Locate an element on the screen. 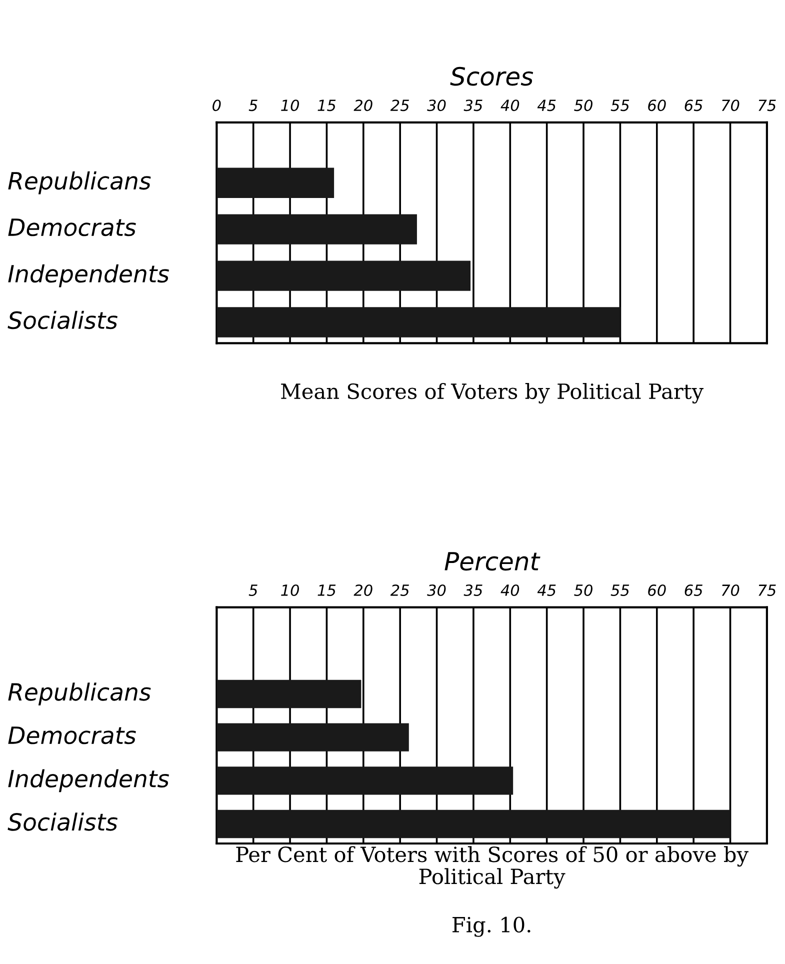 This screenshot has height=964, width=785. text: Per Cent of Voters with Scores of 50 or above by Political Party is located at coordinates (492, 867).